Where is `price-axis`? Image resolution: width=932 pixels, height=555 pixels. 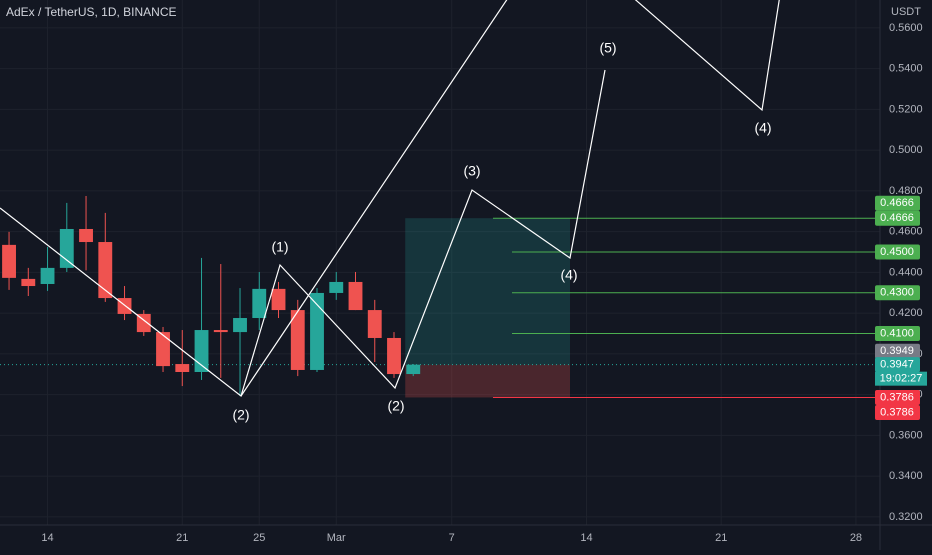 price-axis is located at coordinates (906, 275).